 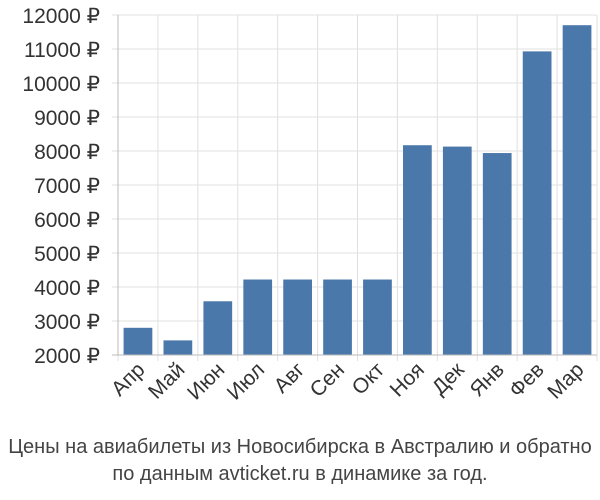 What do you see at coordinates (67, 220) in the screenshot?
I see `y-tick-label: 6000 ₽` at bounding box center [67, 220].